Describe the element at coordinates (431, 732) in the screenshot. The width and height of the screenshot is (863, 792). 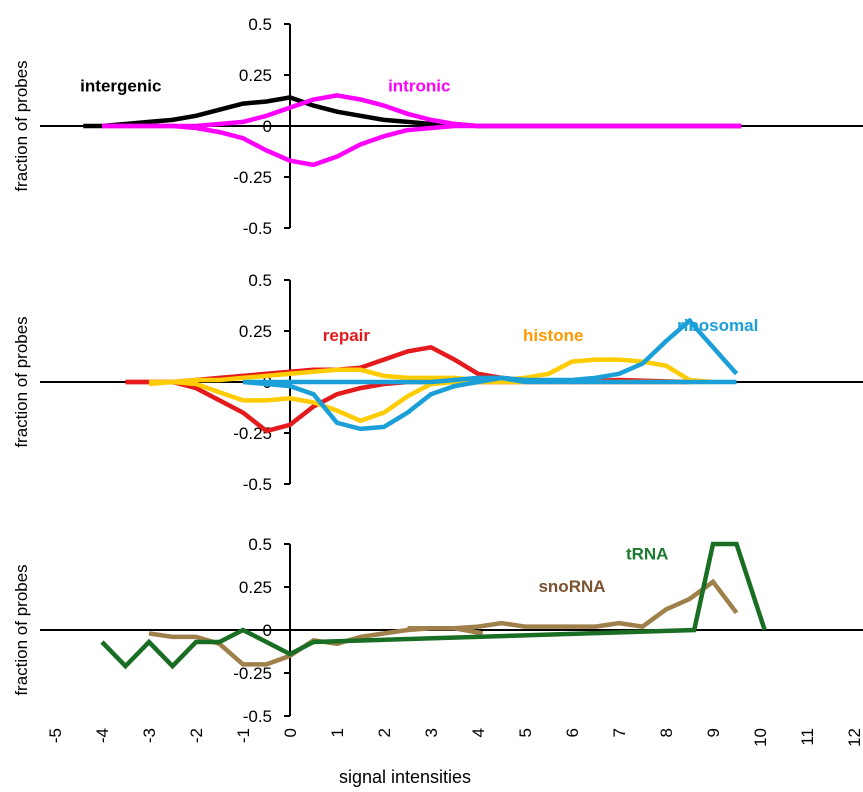
I see `x-tick-label: 3` at that location.